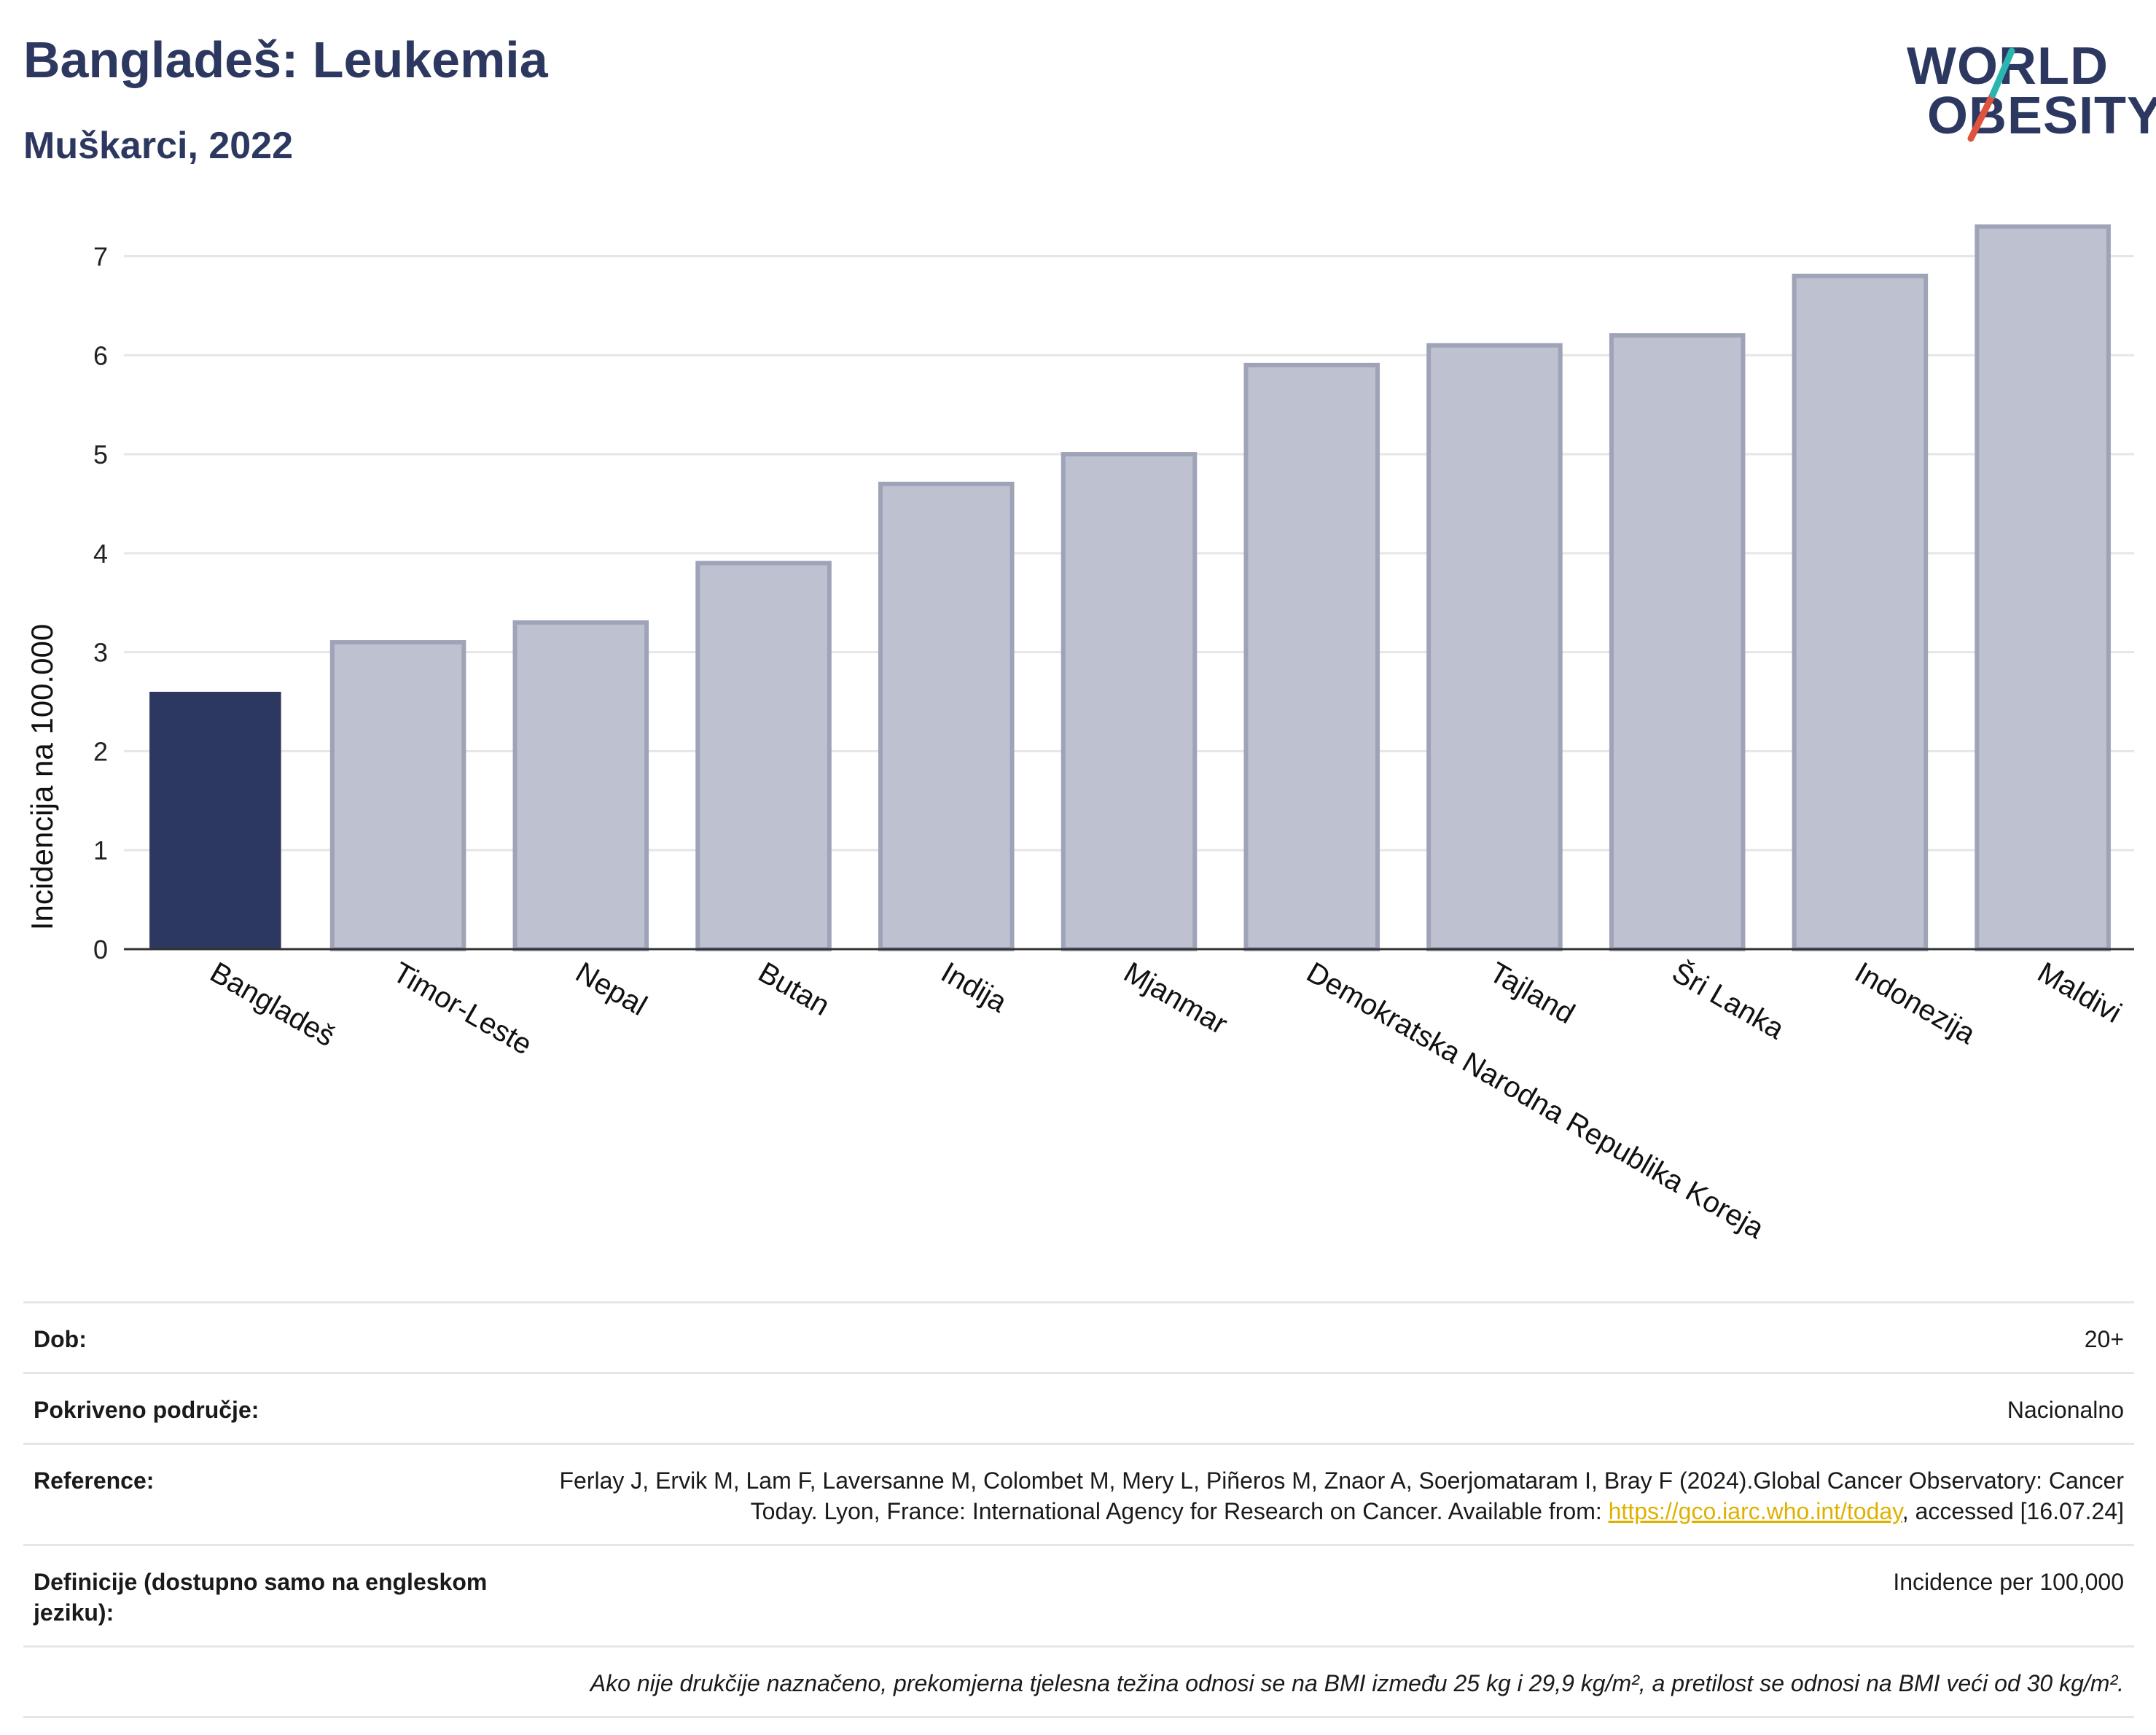 Image resolution: width=2156 pixels, height=1735 pixels. What do you see at coordinates (101, 355) in the screenshot?
I see `y-tick-label: 6` at bounding box center [101, 355].